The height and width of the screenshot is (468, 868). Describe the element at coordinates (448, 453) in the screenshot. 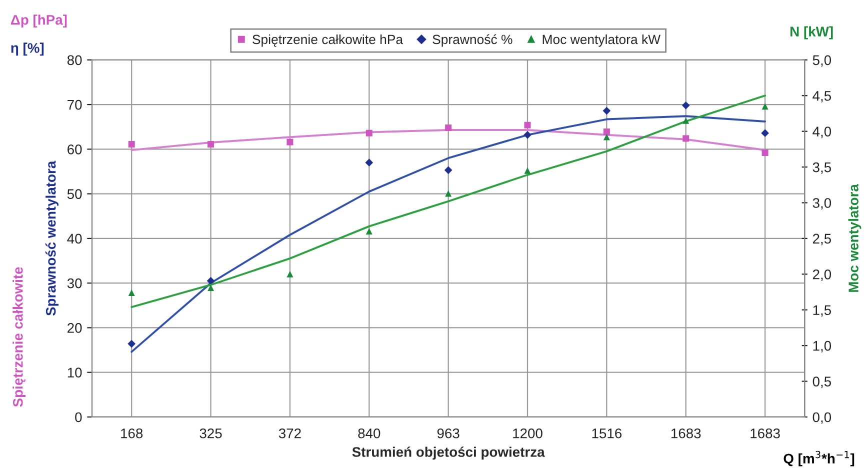

I see `x-axis-title: Strumień objetości powietrza` at that location.